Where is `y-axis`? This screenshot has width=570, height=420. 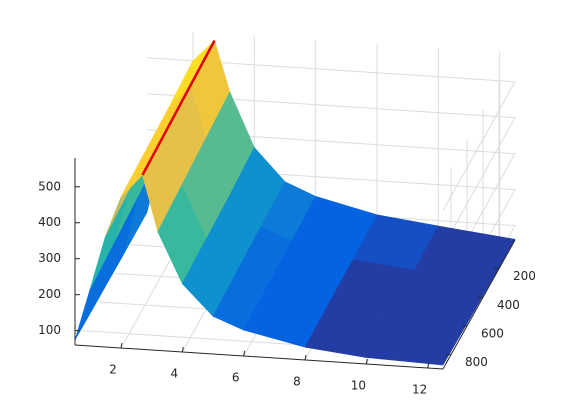 y-axis is located at coordinates (479, 304).